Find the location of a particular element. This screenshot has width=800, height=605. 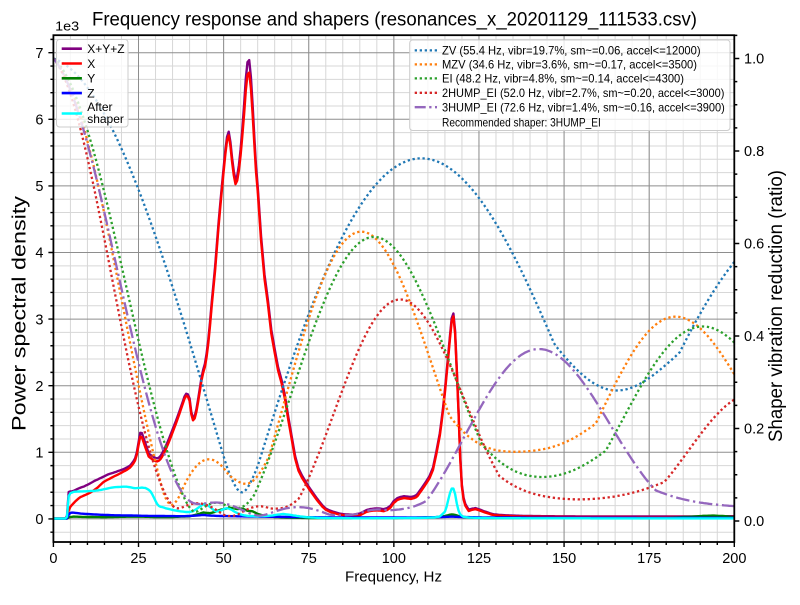

svg-text: Recommended shaper: 3HUMP_EI is located at coordinates (521, 122).